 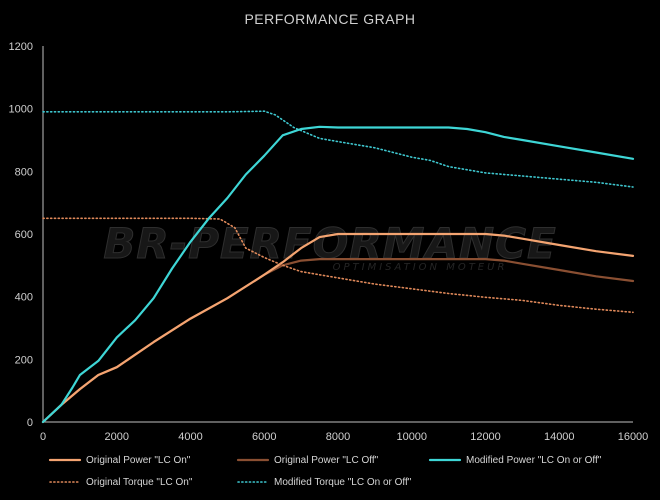 I want to click on legend-label: Modified Torque "LC On or Off", so click(x=343, y=482).